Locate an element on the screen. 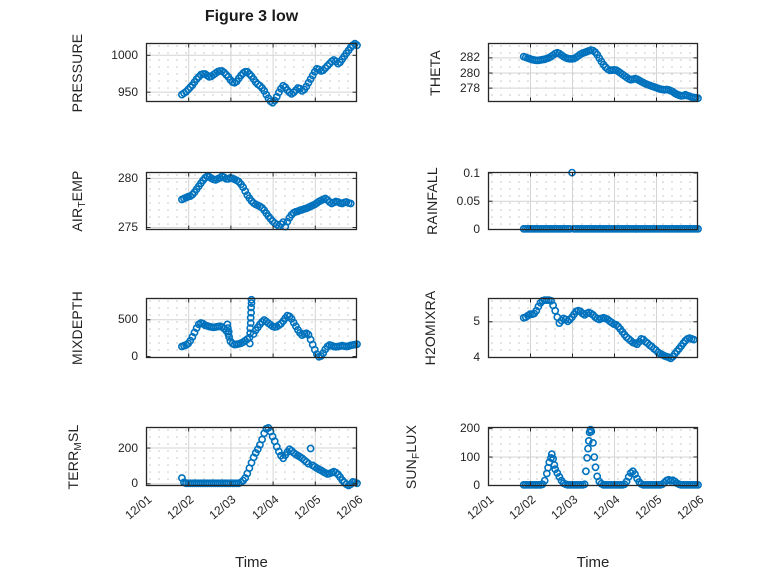  y-axis-label-rainfall: RAINFALL is located at coordinates (432, 201).